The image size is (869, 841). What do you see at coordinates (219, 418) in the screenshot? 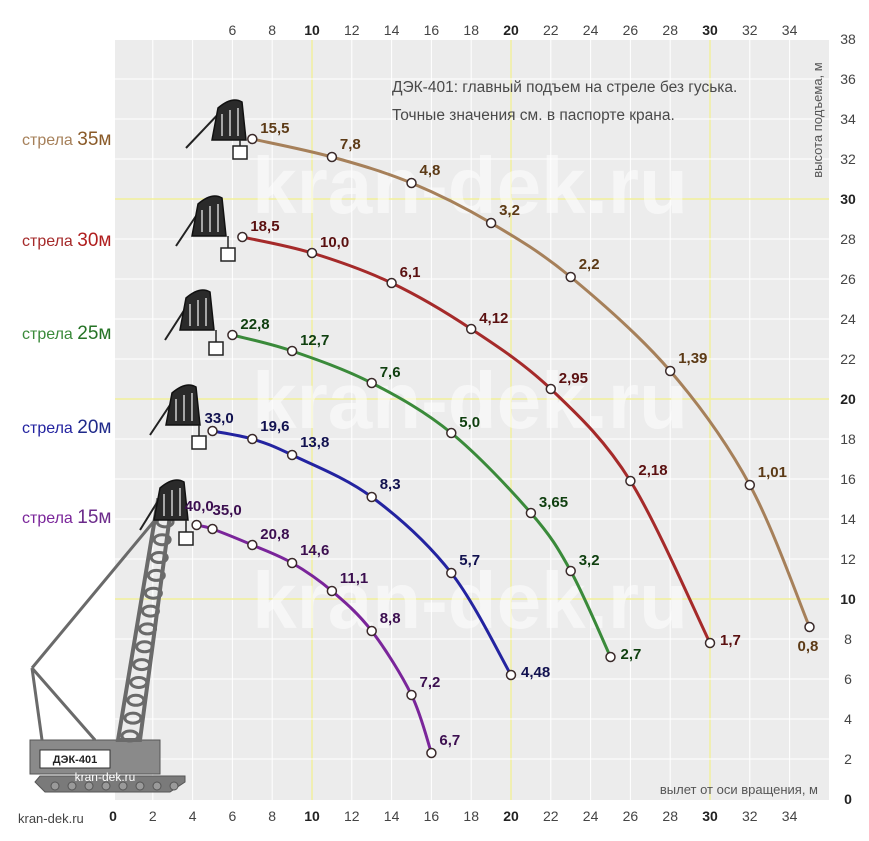
I see `load-label: 33,0` at bounding box center [219, 418].